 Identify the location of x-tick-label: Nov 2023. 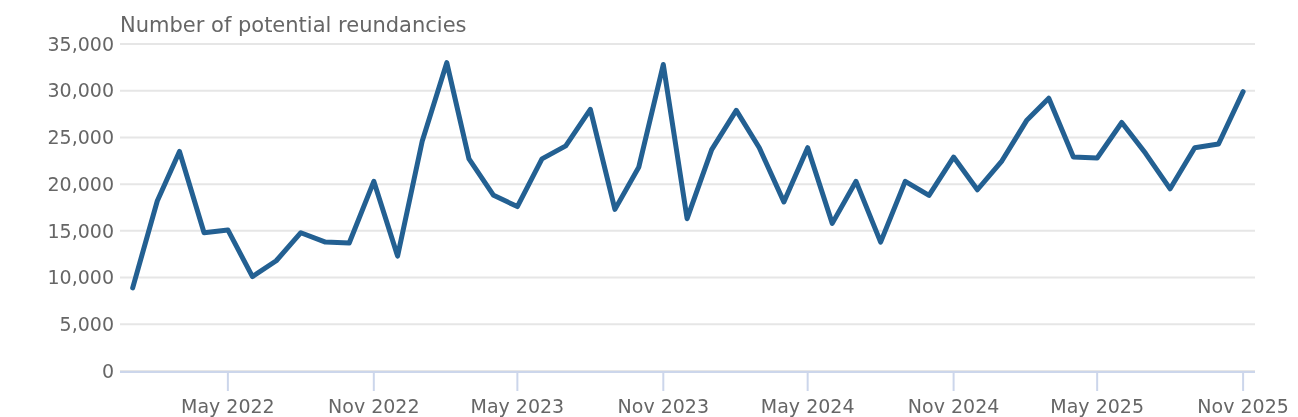
(663, 406).